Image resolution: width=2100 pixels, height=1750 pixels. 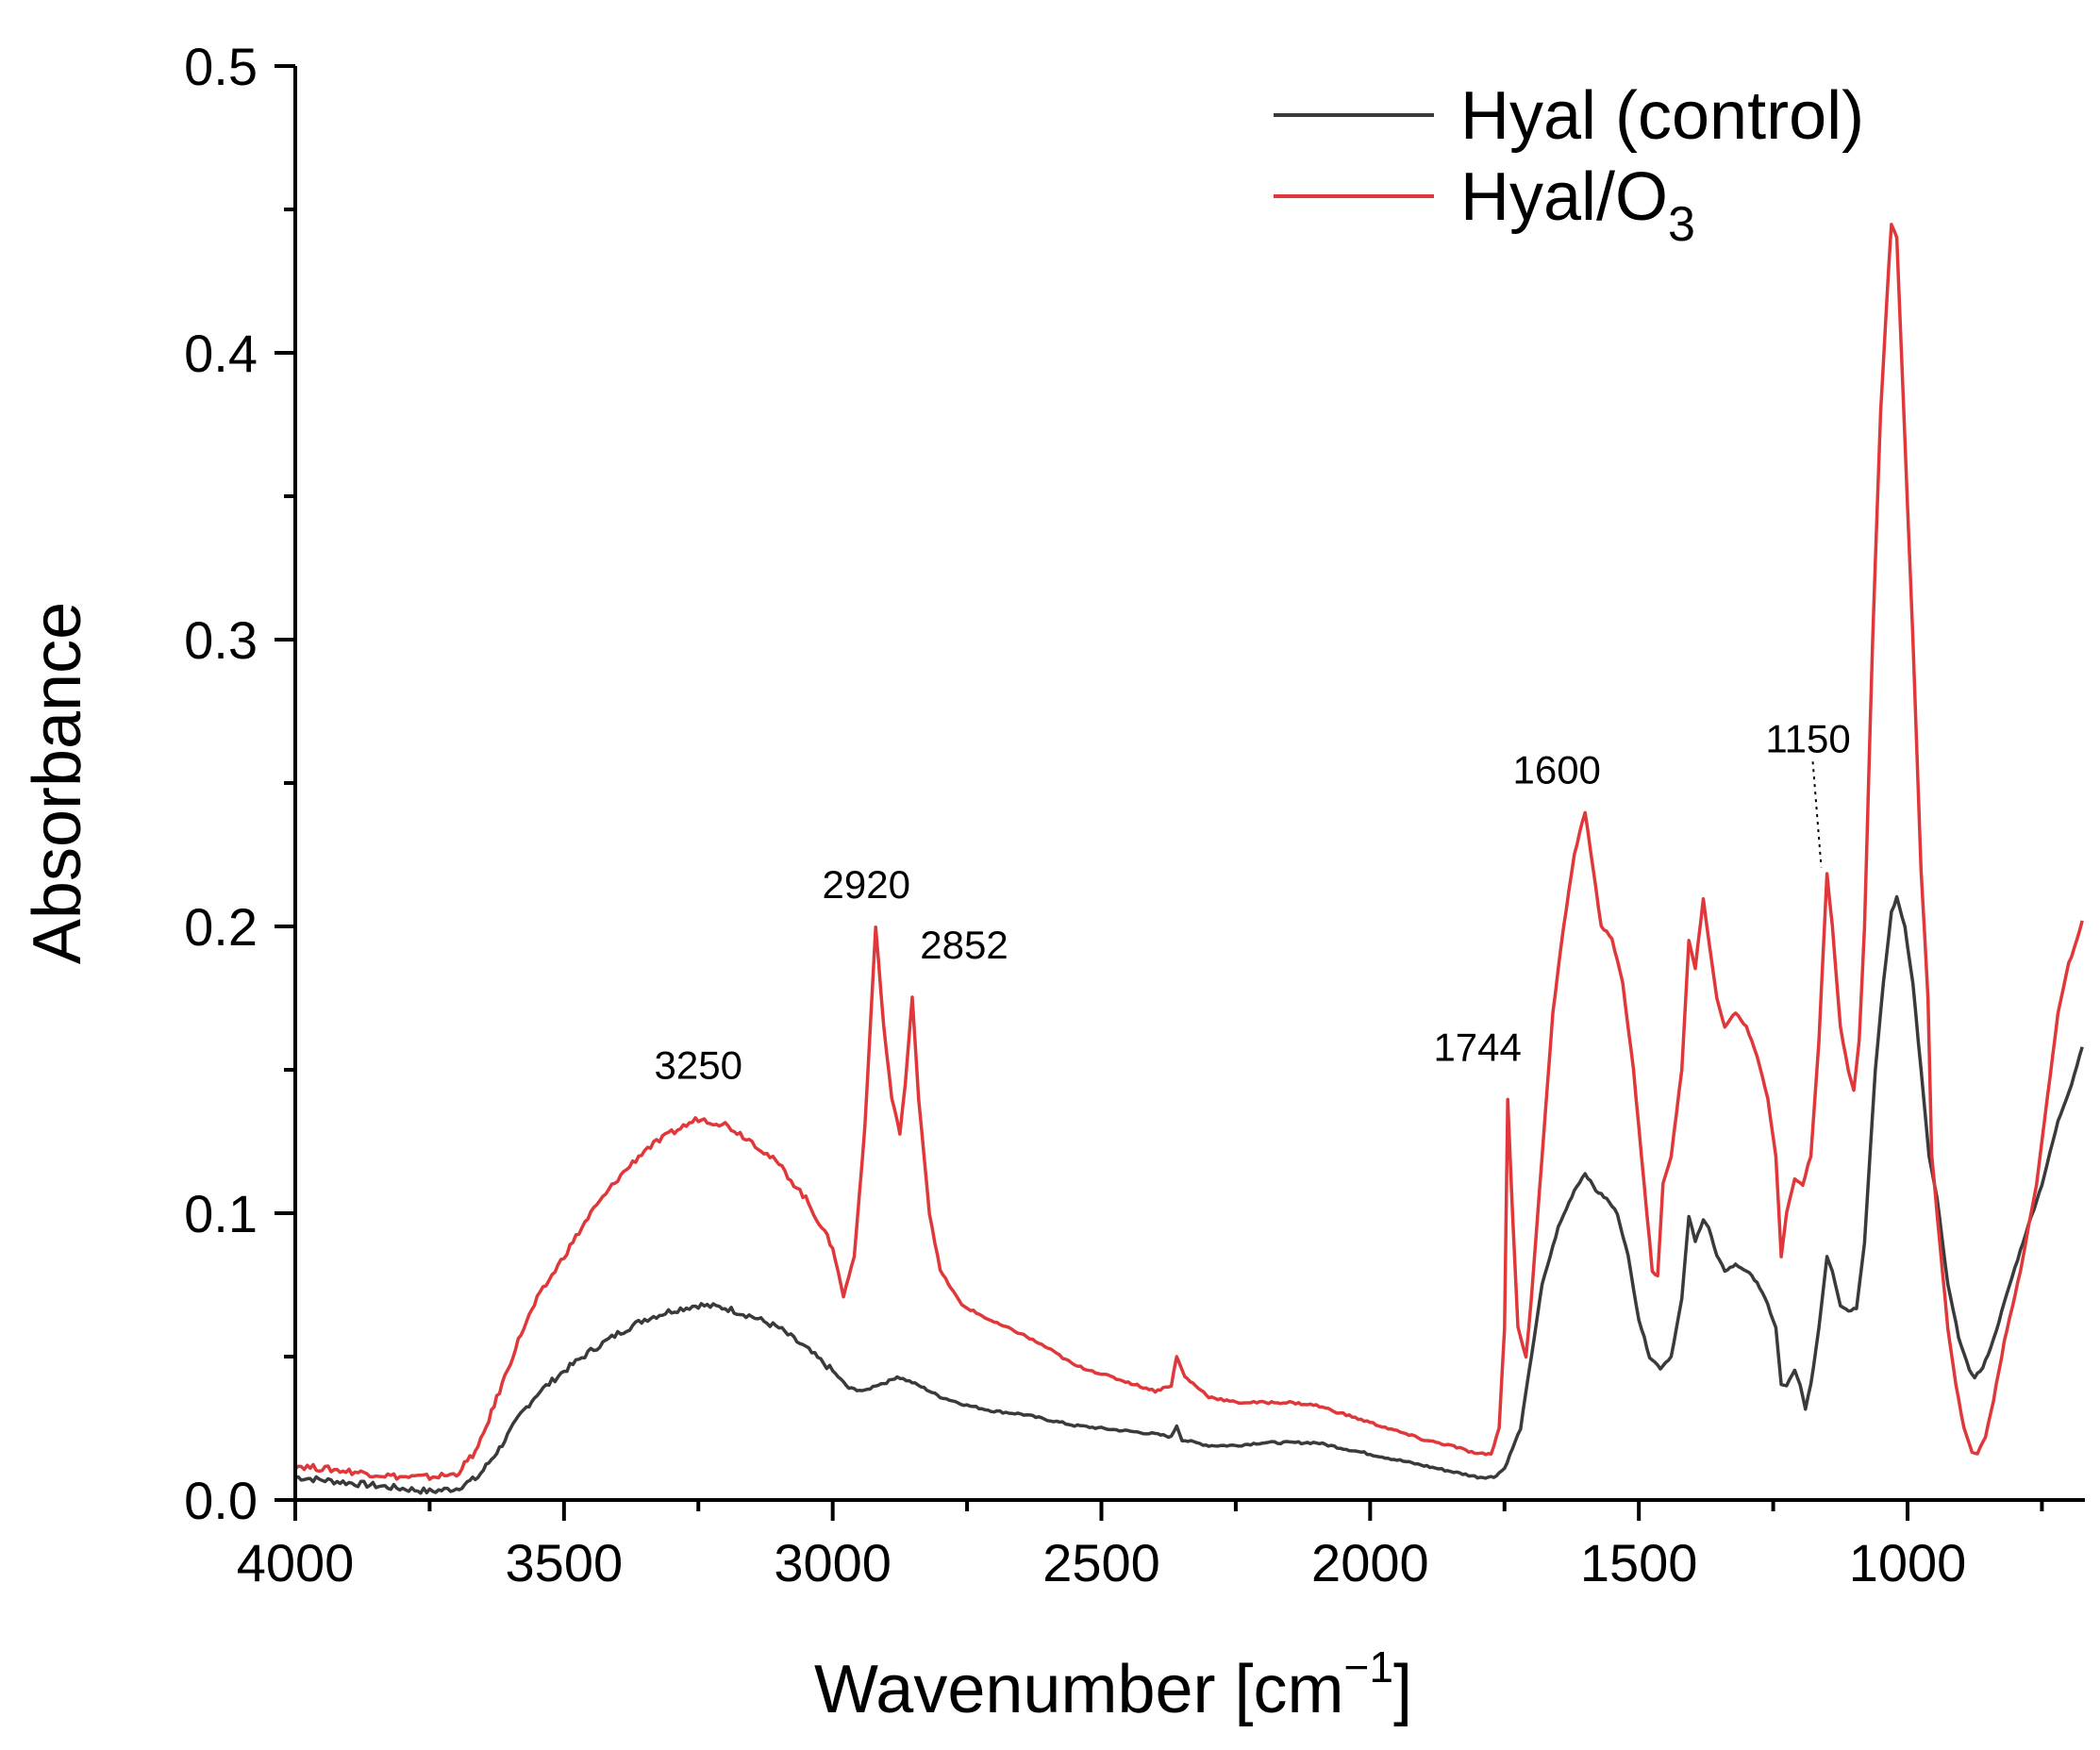 I want to click on x-tick-label: 3000, so click(x=833, y=1562).